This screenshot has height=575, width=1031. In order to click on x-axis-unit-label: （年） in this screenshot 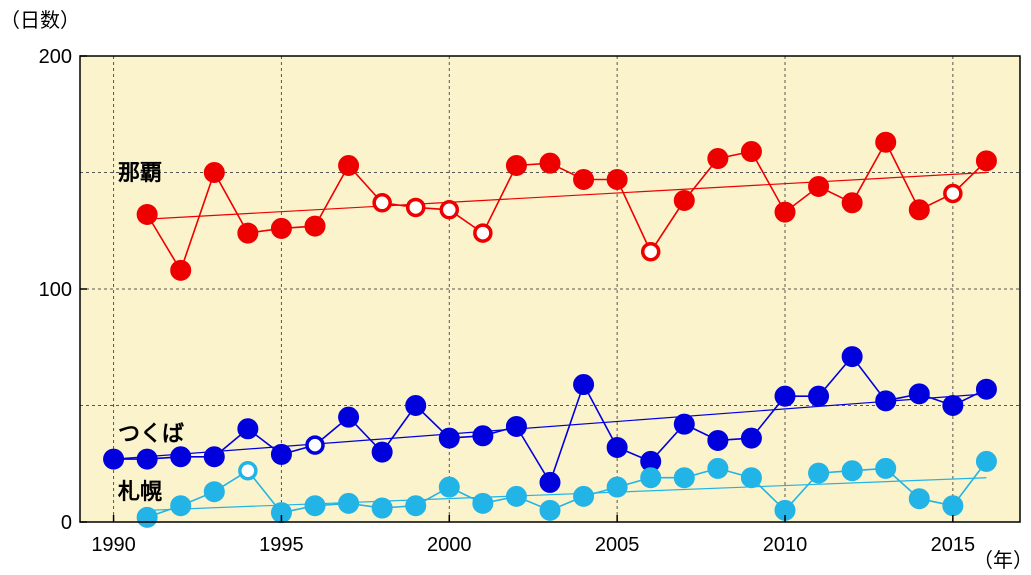, I will do `click(1002, 560)`.